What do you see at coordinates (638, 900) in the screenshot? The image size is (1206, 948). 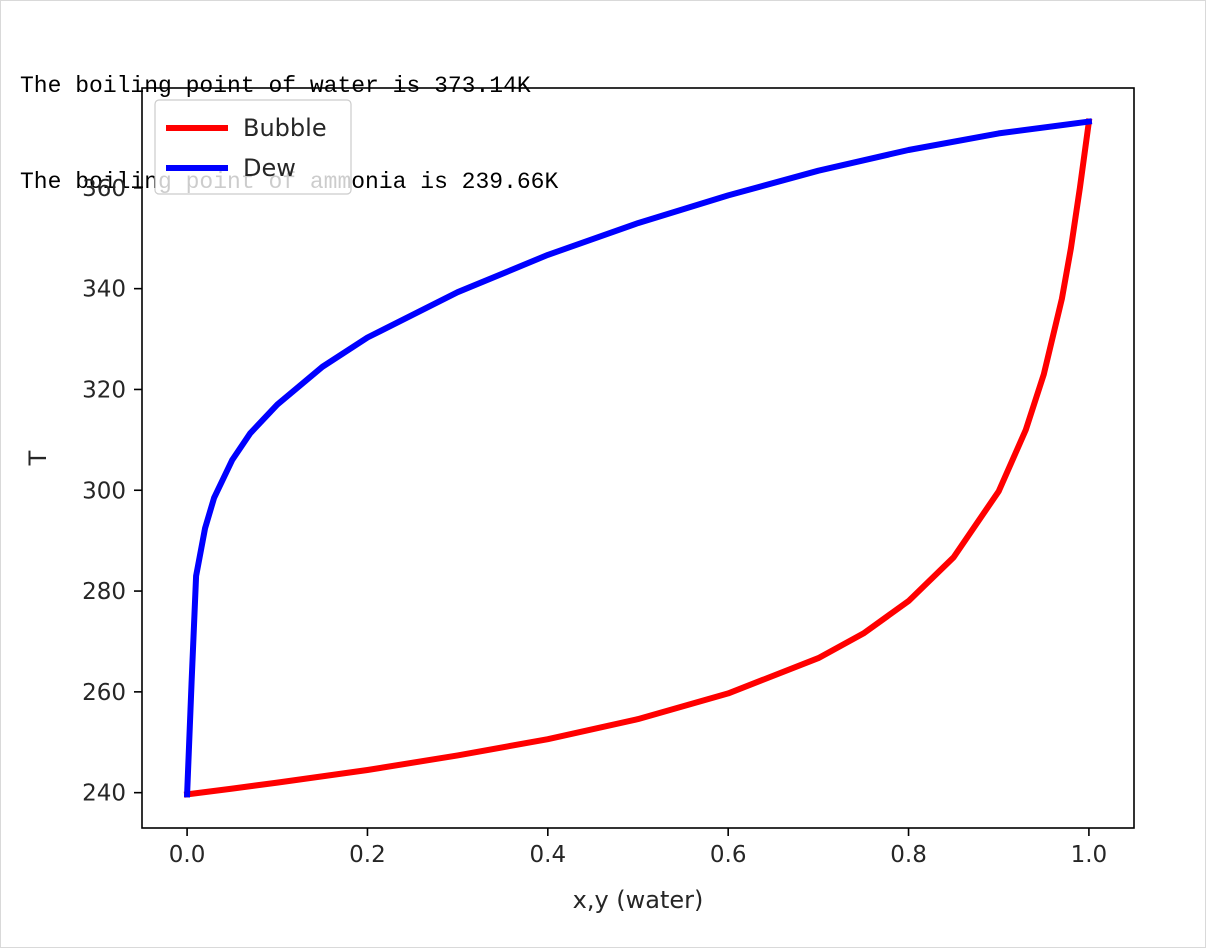 I see `x-axis-label: x,y (water)` at bounding box center [638, 900].